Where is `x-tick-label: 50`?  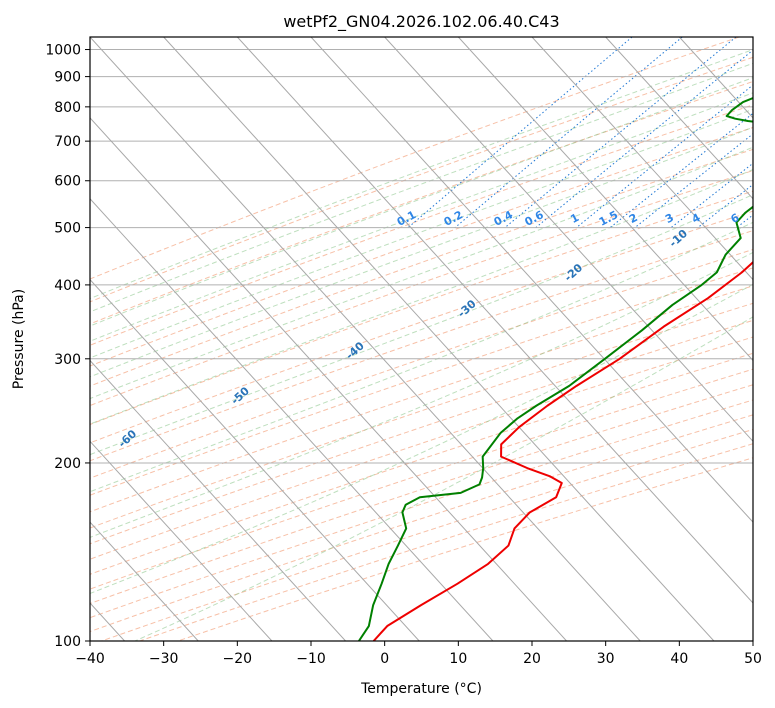
x-tick-label: 50 is located at coordinates (753, 659).